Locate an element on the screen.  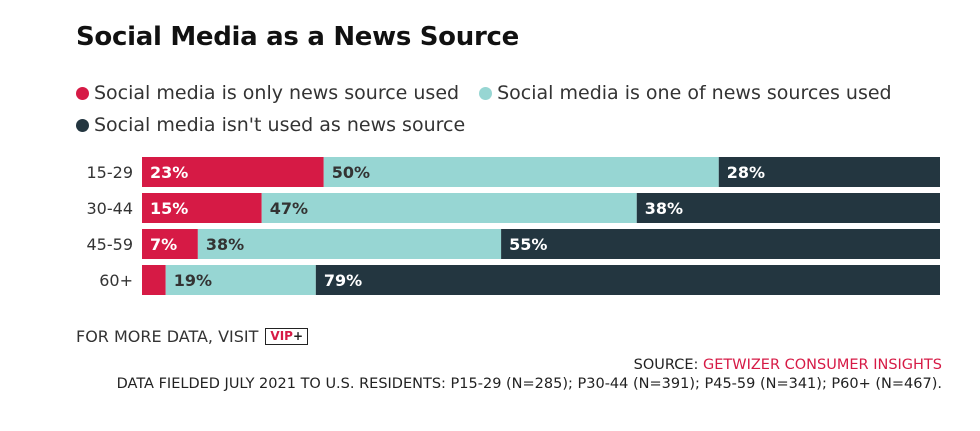
legend-item-one-of-sources: Social media is one of news sources used is located at coordinates (685, 93).